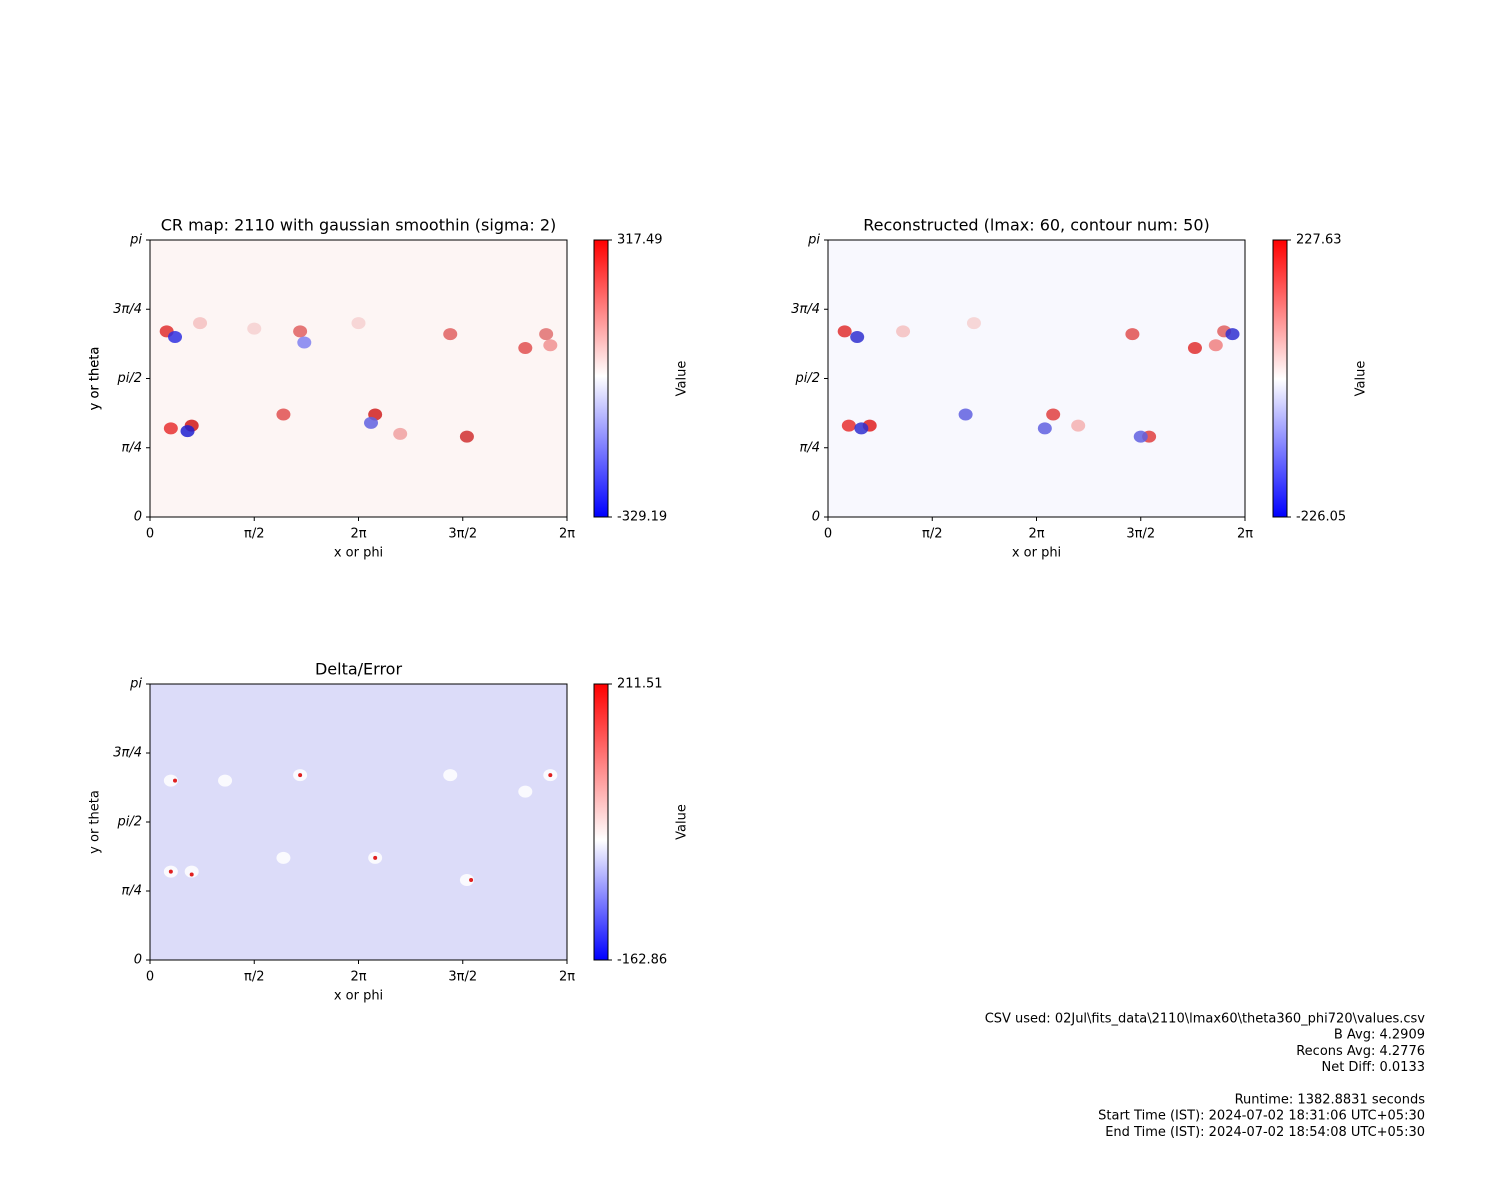  Describe the element at coordinates (1330, 1100) in the screenshot. I see `info-line: Runtime: 1382.8831 seconds` at that location.